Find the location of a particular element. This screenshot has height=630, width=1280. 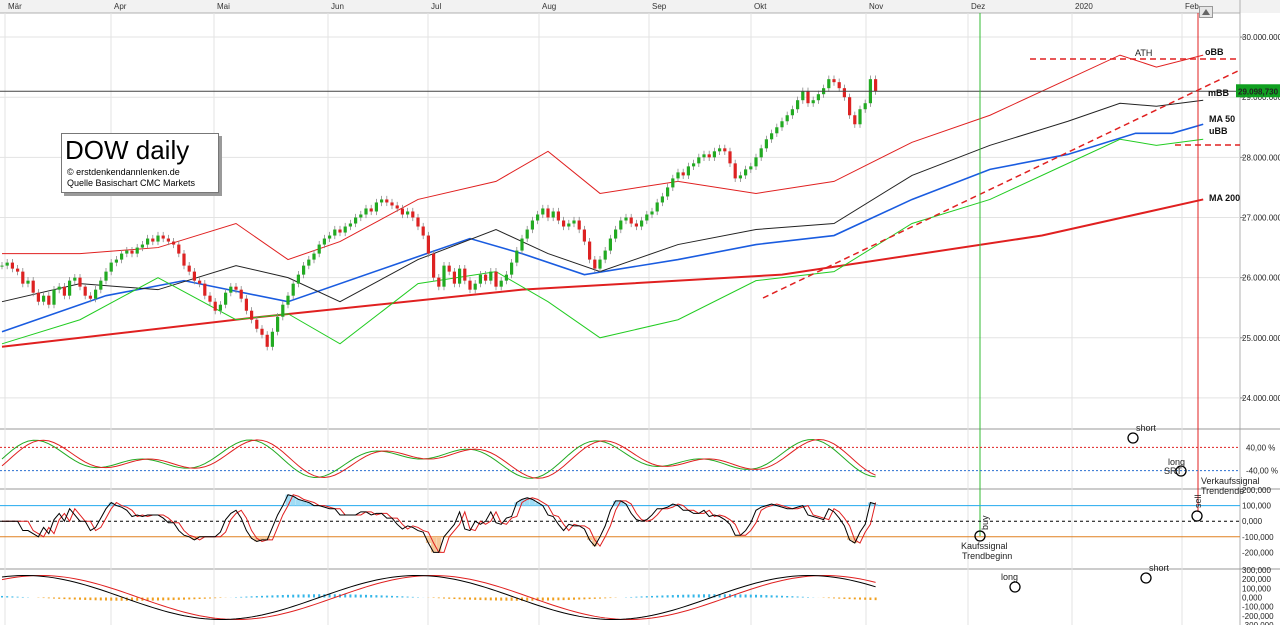

source-line: Quelle Basischart CMC Markets is located at coordinates (131, 183).